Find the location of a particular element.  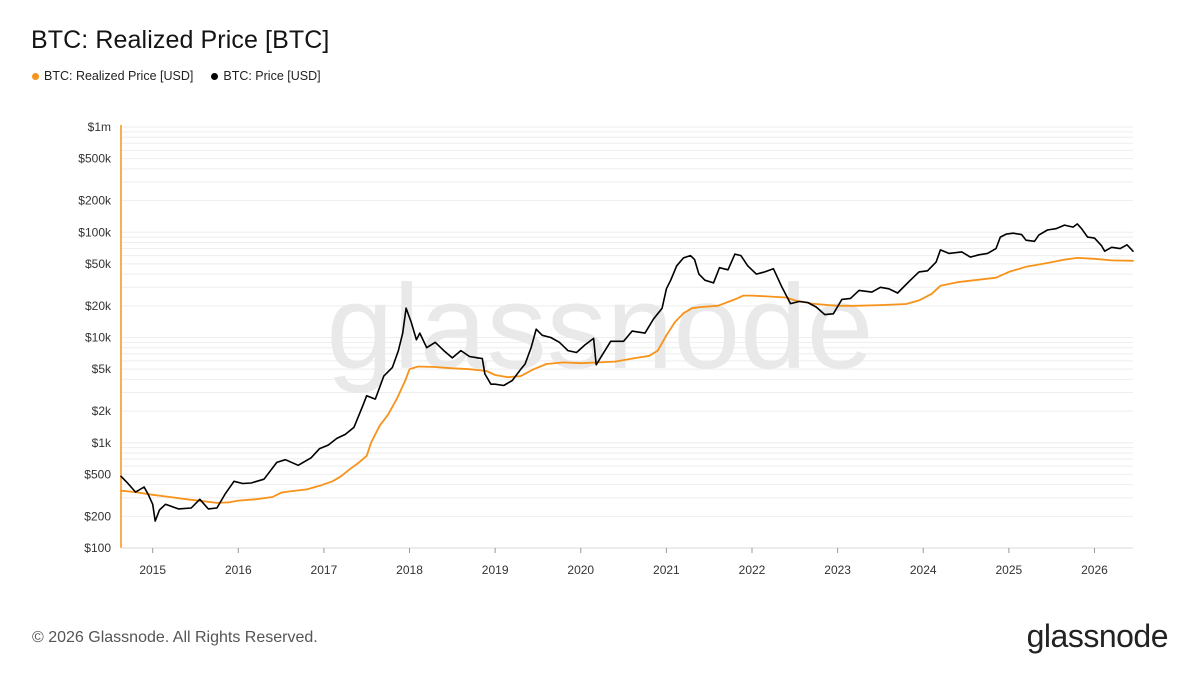

x-tick-label: 2025 is located at coordinates (1009, 570).